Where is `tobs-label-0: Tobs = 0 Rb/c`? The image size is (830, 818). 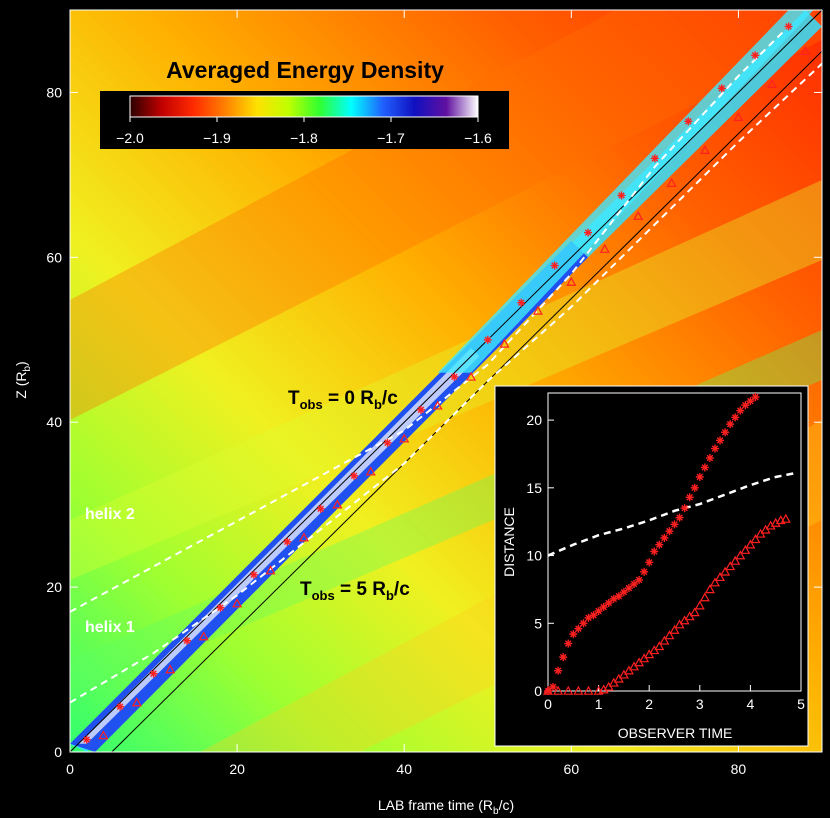
tobs-label-0: Tobs = 0 Rb/c is located at coordinates (343, 400).